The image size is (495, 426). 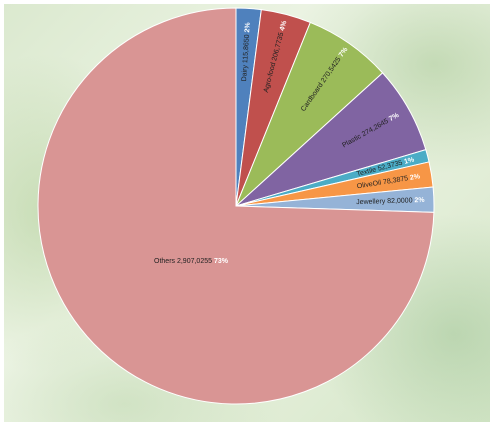 I want to click on slice-label-dairy: Dairy 115,8650 2%, so click(x=246, y=51).